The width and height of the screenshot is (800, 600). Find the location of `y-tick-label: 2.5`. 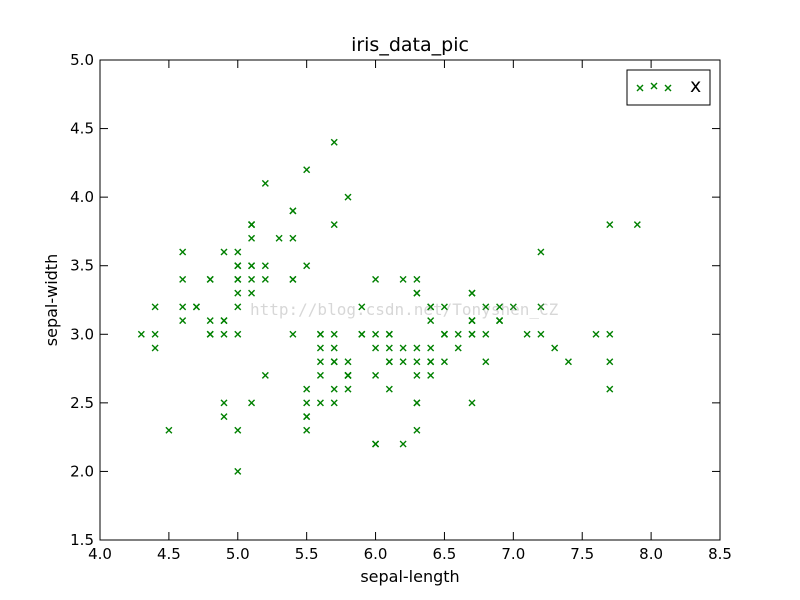

y-tick-label: 2.5 is located at coordinates (82, 403).